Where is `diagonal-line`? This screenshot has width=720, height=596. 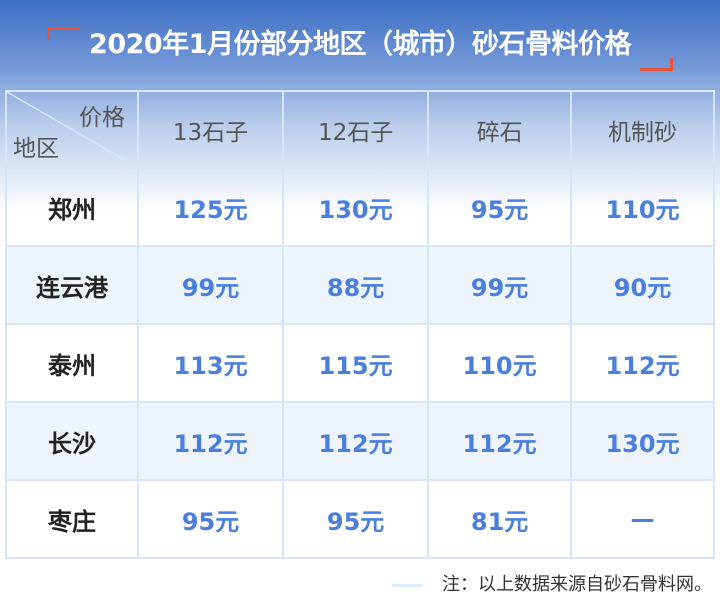 diagonal-line is located at coordinates (72, 129).